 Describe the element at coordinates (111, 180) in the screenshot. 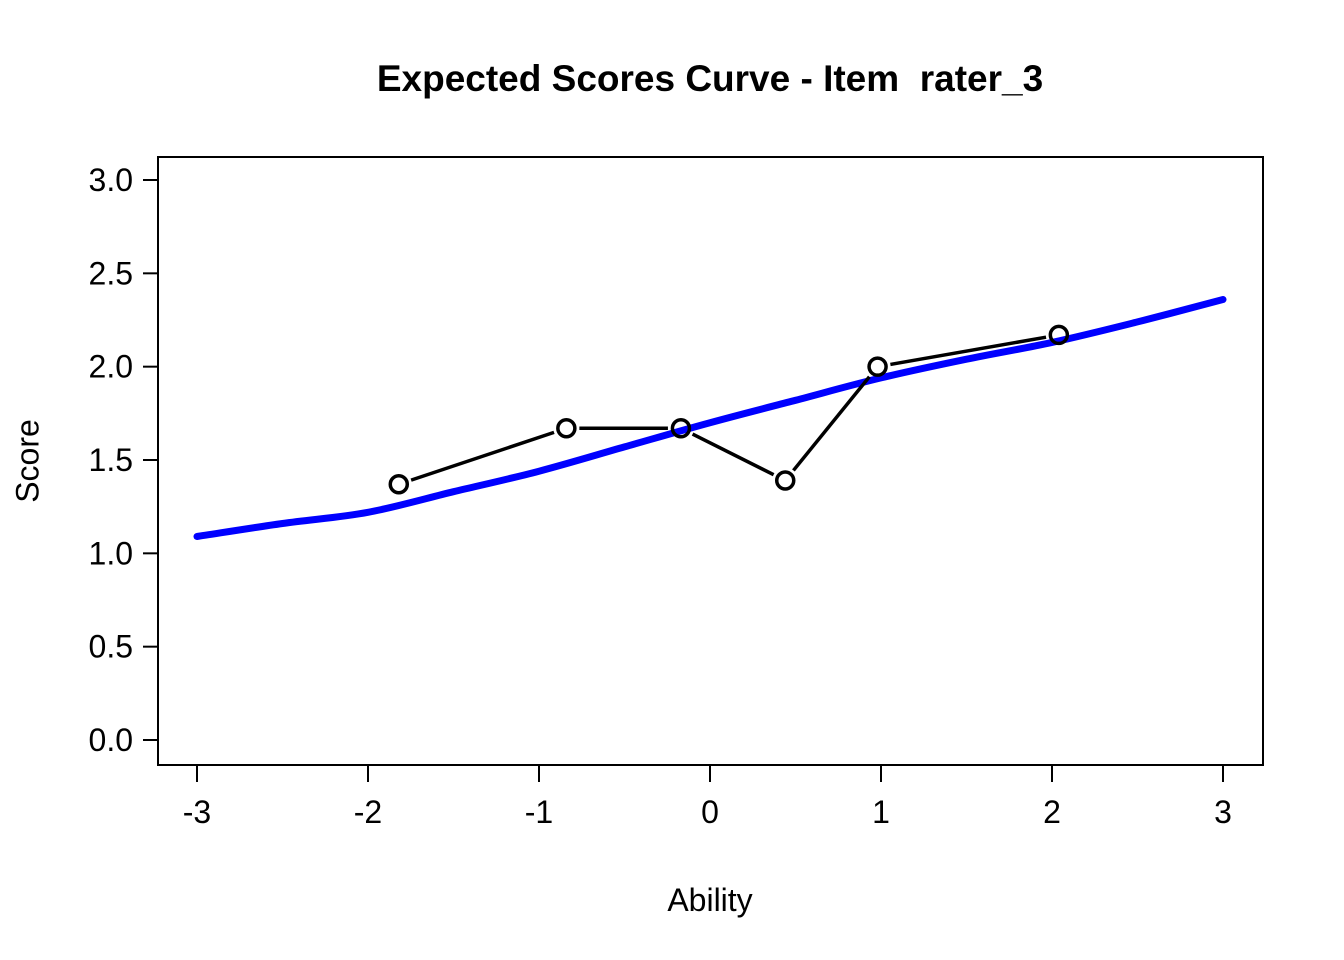

I see `y-tick-label: 3.0` at that location.